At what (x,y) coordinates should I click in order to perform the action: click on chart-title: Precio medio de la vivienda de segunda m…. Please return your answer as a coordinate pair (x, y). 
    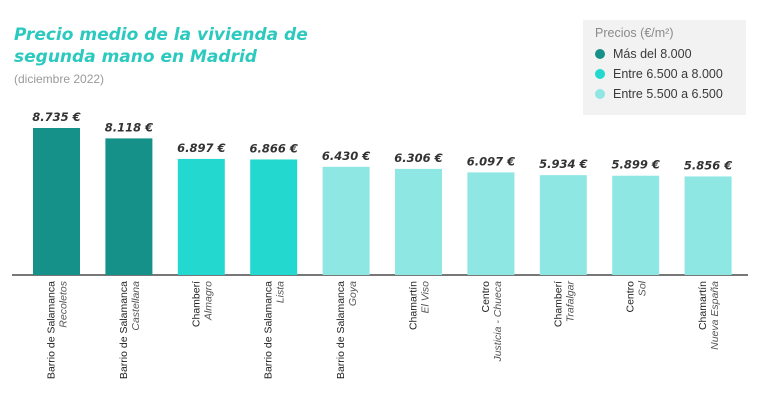
    Looking at the image, I should click on (161, 46).